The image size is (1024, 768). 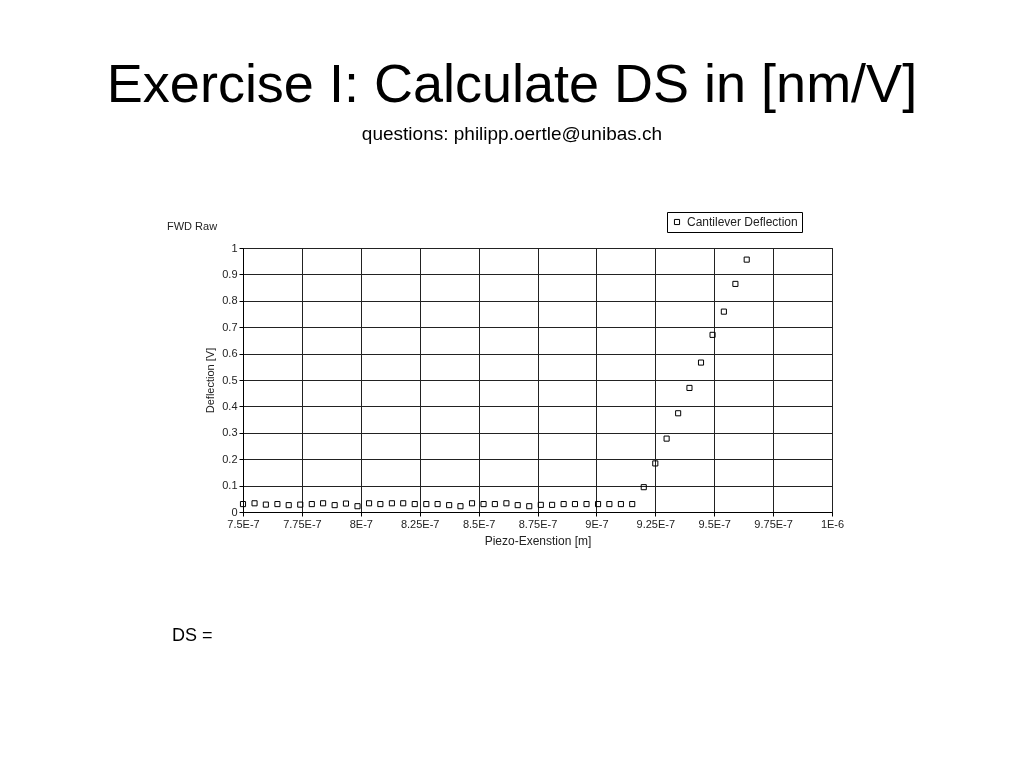 What do you see at coordinates (230, 458) in the screenshot?
I see `y-tick-label: 0.2` at bounding box center [230, 458].